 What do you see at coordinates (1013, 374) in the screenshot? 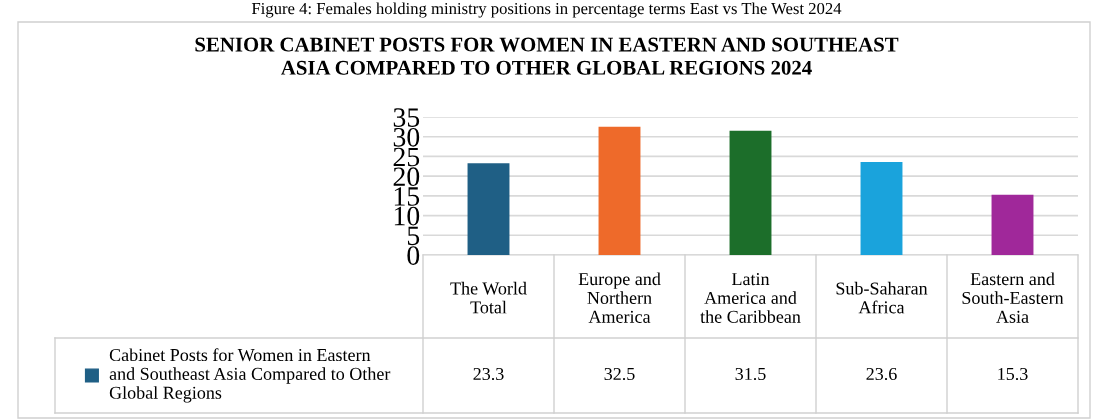
I see `data-label: 15.3` at bounding box center [1013, 374].